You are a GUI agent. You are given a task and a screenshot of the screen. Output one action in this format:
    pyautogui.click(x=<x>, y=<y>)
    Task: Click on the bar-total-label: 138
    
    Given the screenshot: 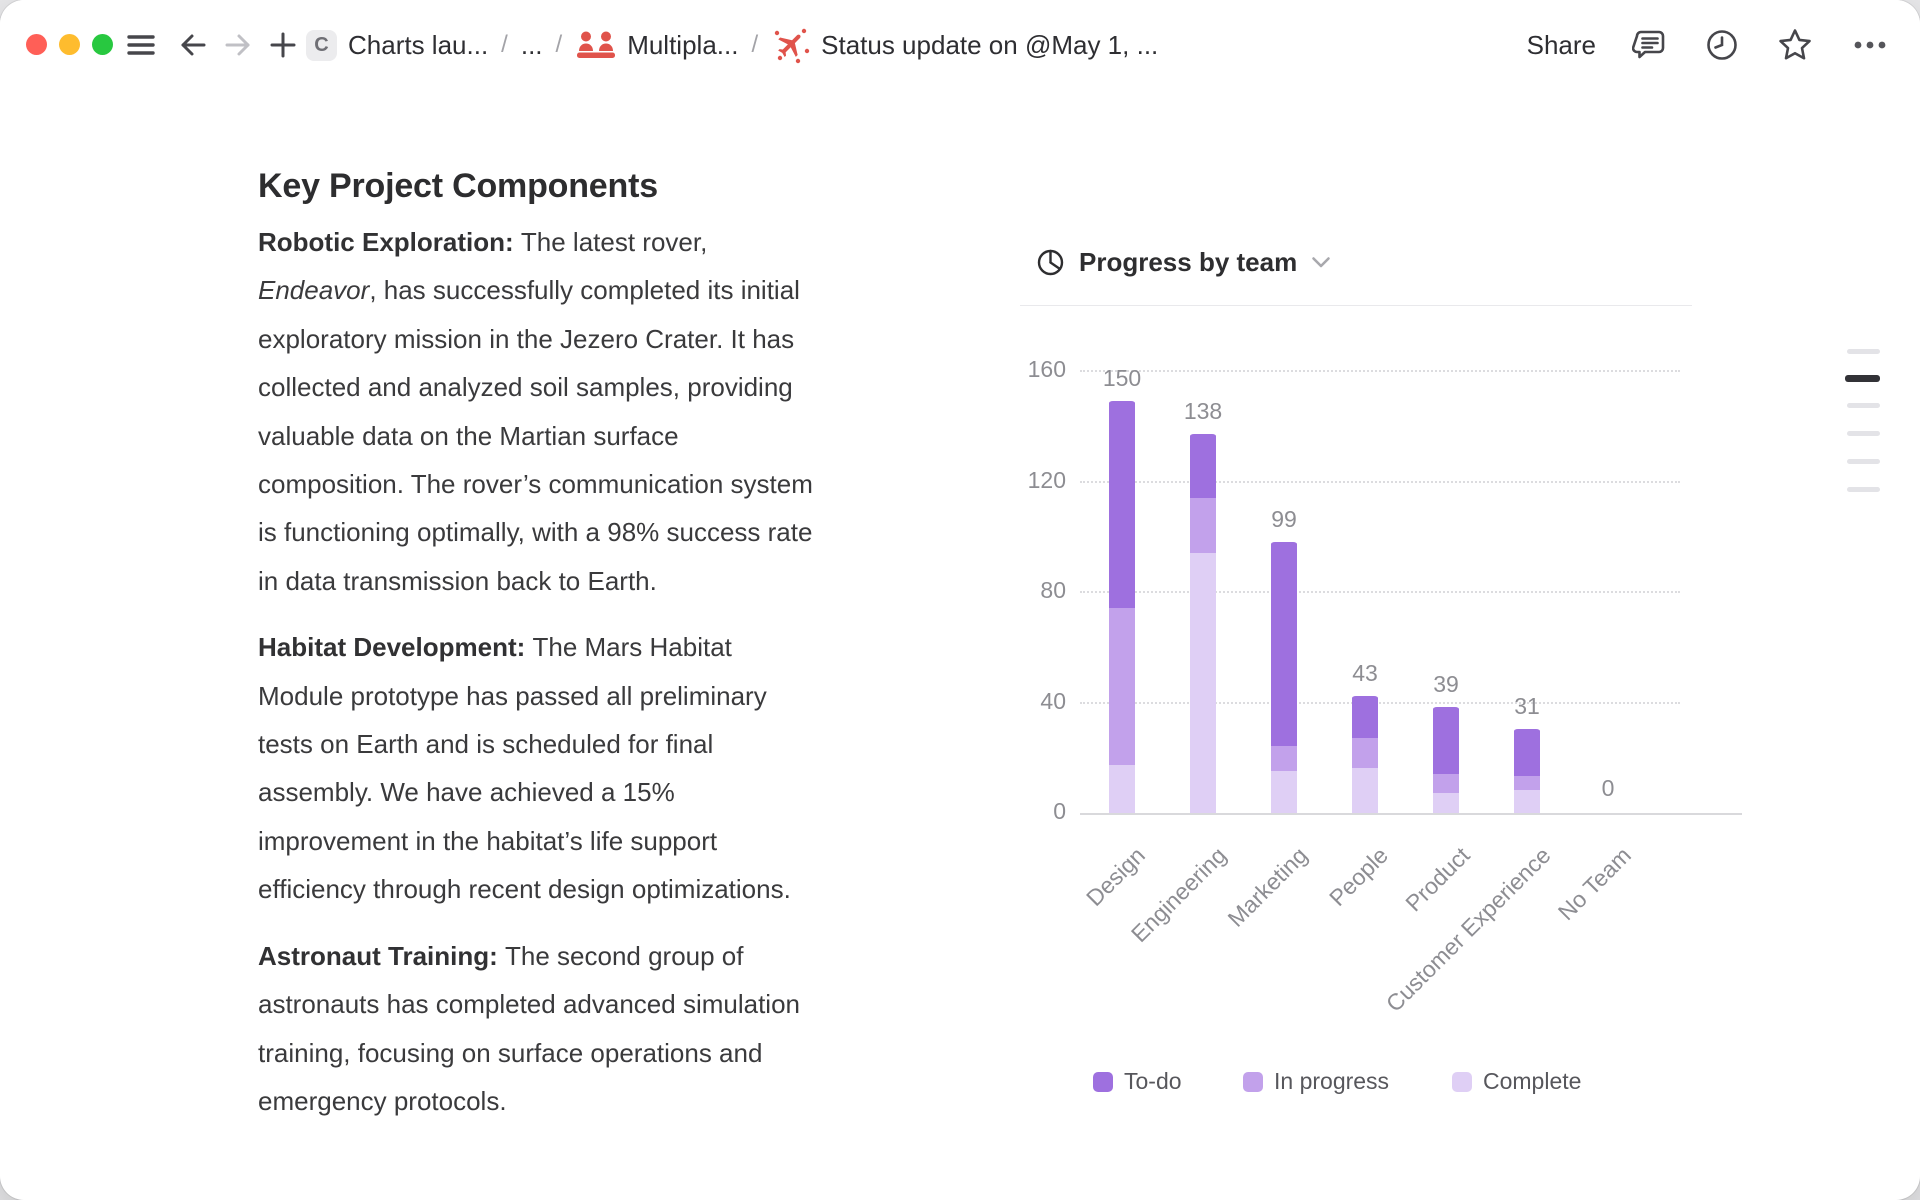 What is the action you would take?
    pyautogui.click(x=1203, y=411)
    